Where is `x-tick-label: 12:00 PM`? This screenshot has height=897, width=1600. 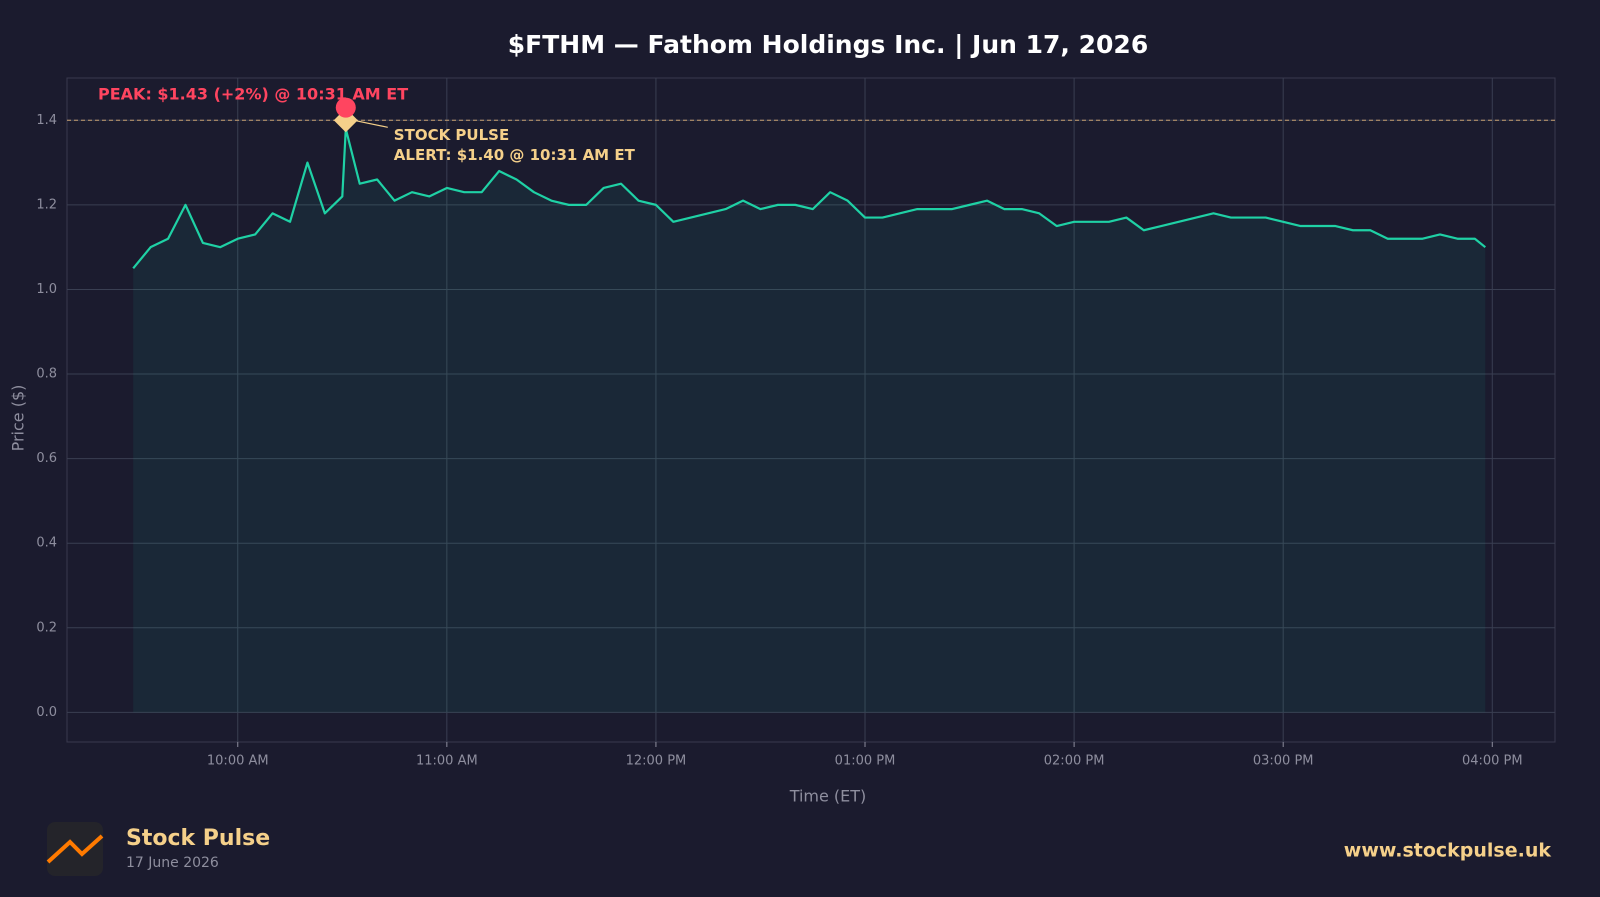
x-tick-label: 12:00 PM is located at coordinates (656, 761).